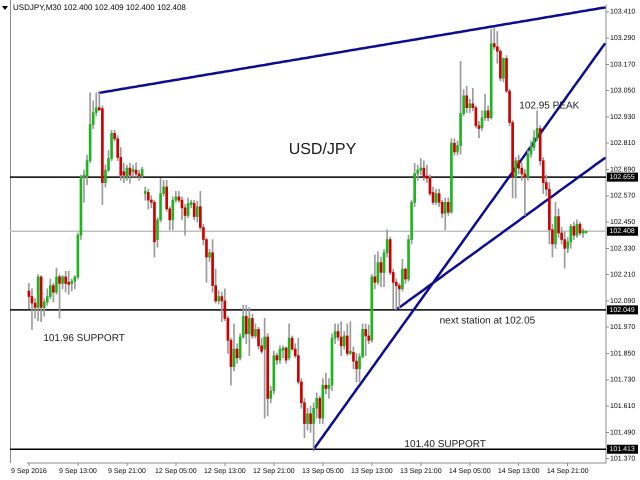 The width and height of the screenshot is (640, 480). What do you see at coordinates (445, 444) in the screenshot?
I see `annotation: 101.40 SUPPORT` at bounding box center [445, 444].